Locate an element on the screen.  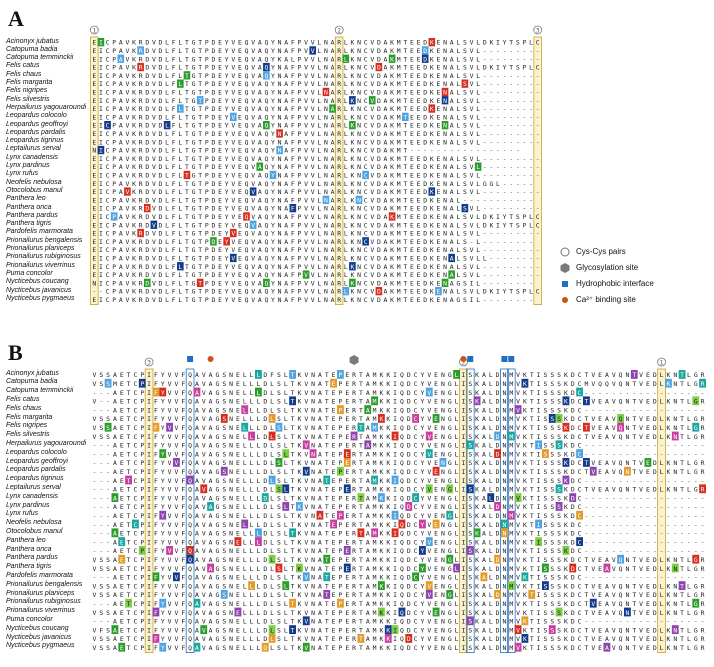
cys-column-box is located at coordinates (661, 511).